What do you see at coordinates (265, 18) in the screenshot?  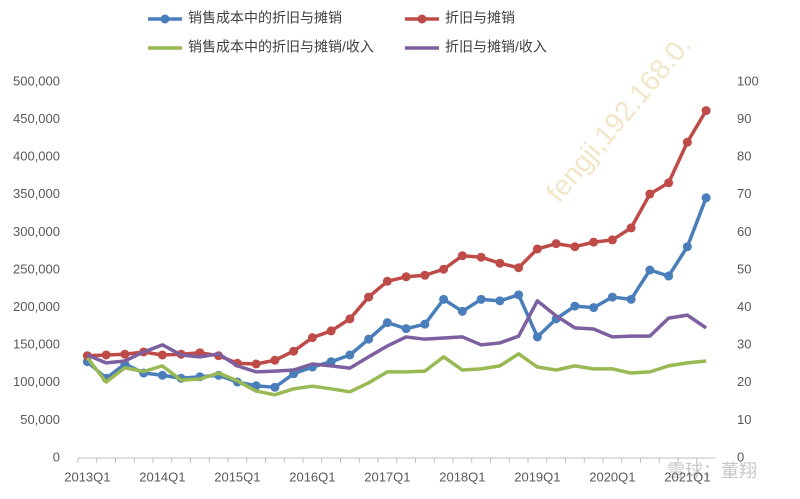 I see `legend-label: 销售成本中的折旧与摊销` at bounding box center [265, 18].